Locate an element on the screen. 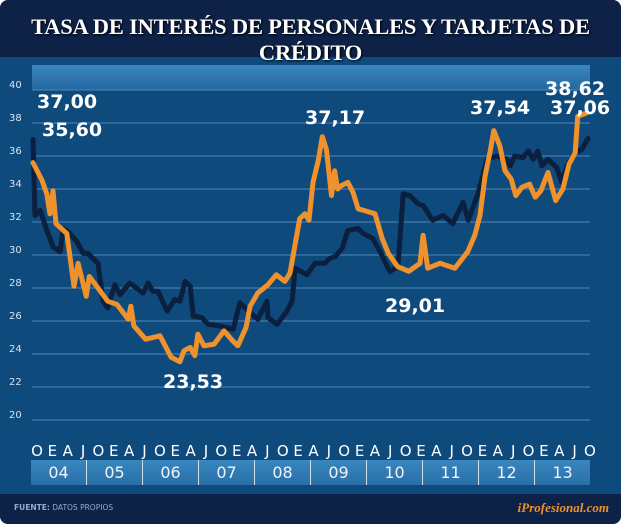 The height and width of the screenshot is (524, 621). year-label: 10 is located at coordinates (394, 472).